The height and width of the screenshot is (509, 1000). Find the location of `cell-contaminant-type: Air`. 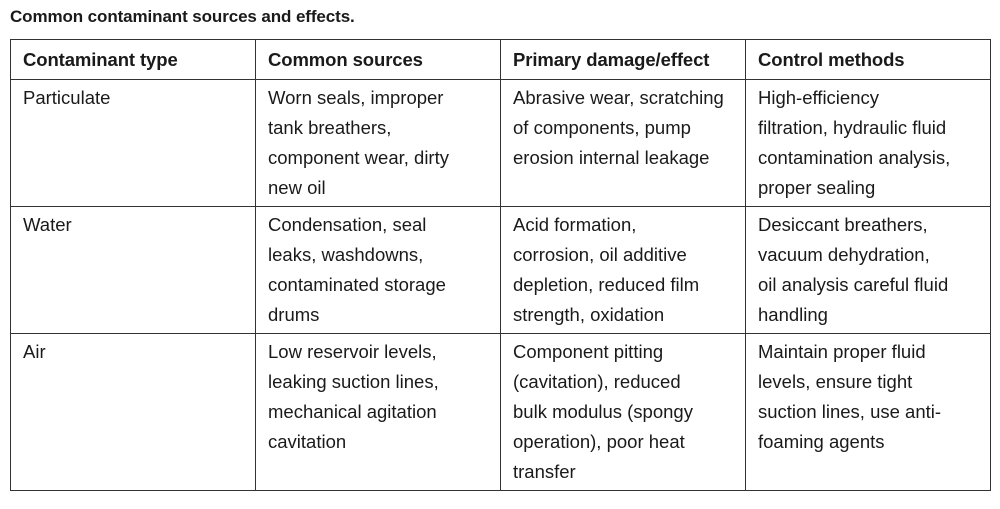

cell-contaminant-type: Air is located at coordinates (133, 412).